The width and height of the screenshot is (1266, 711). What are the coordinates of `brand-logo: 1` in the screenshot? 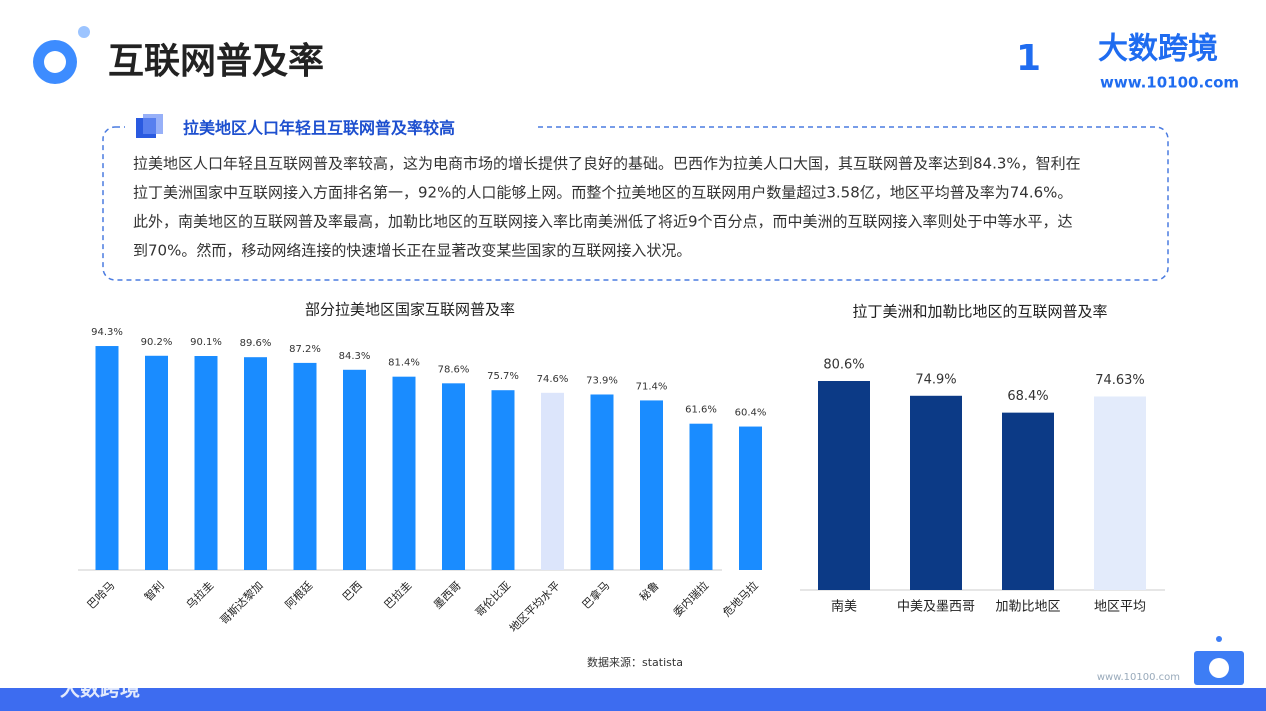 It's located at (1028, 58).